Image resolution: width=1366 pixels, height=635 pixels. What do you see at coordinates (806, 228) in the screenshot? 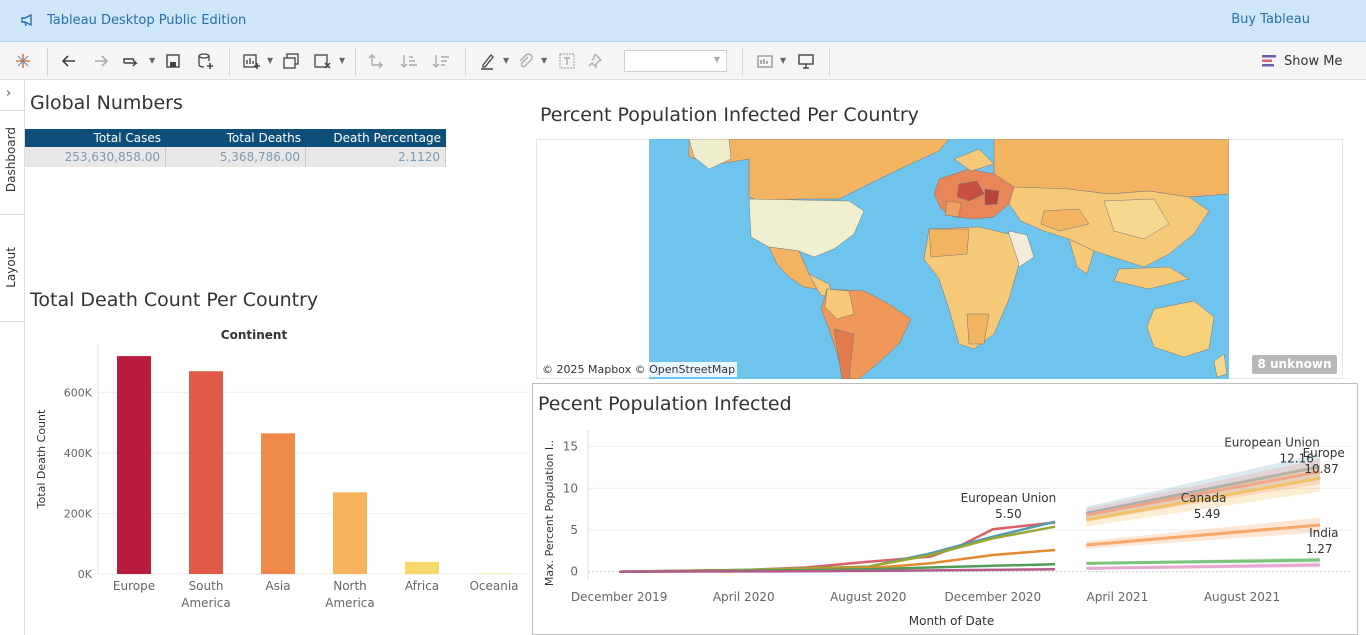
I see `map-region-usa` at bounding box center [806, 228].